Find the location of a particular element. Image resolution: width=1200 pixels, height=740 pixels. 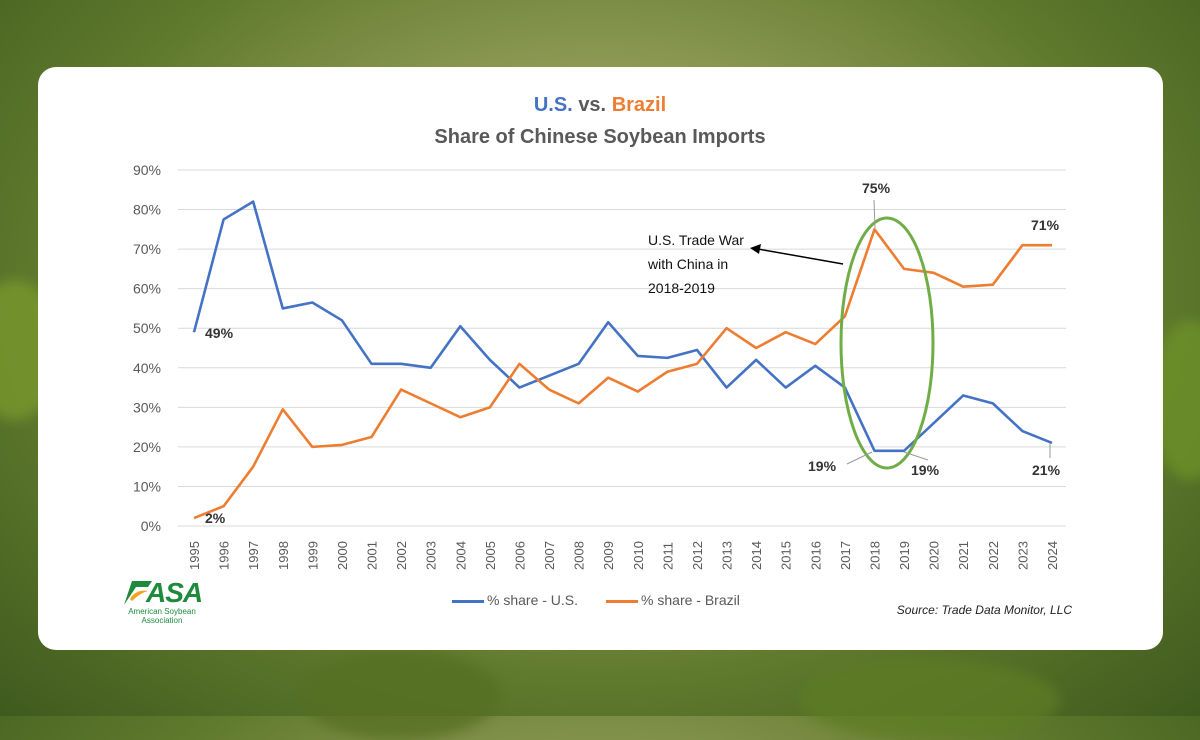

y-tick-label: 80% is located at coordinates (147, 210).